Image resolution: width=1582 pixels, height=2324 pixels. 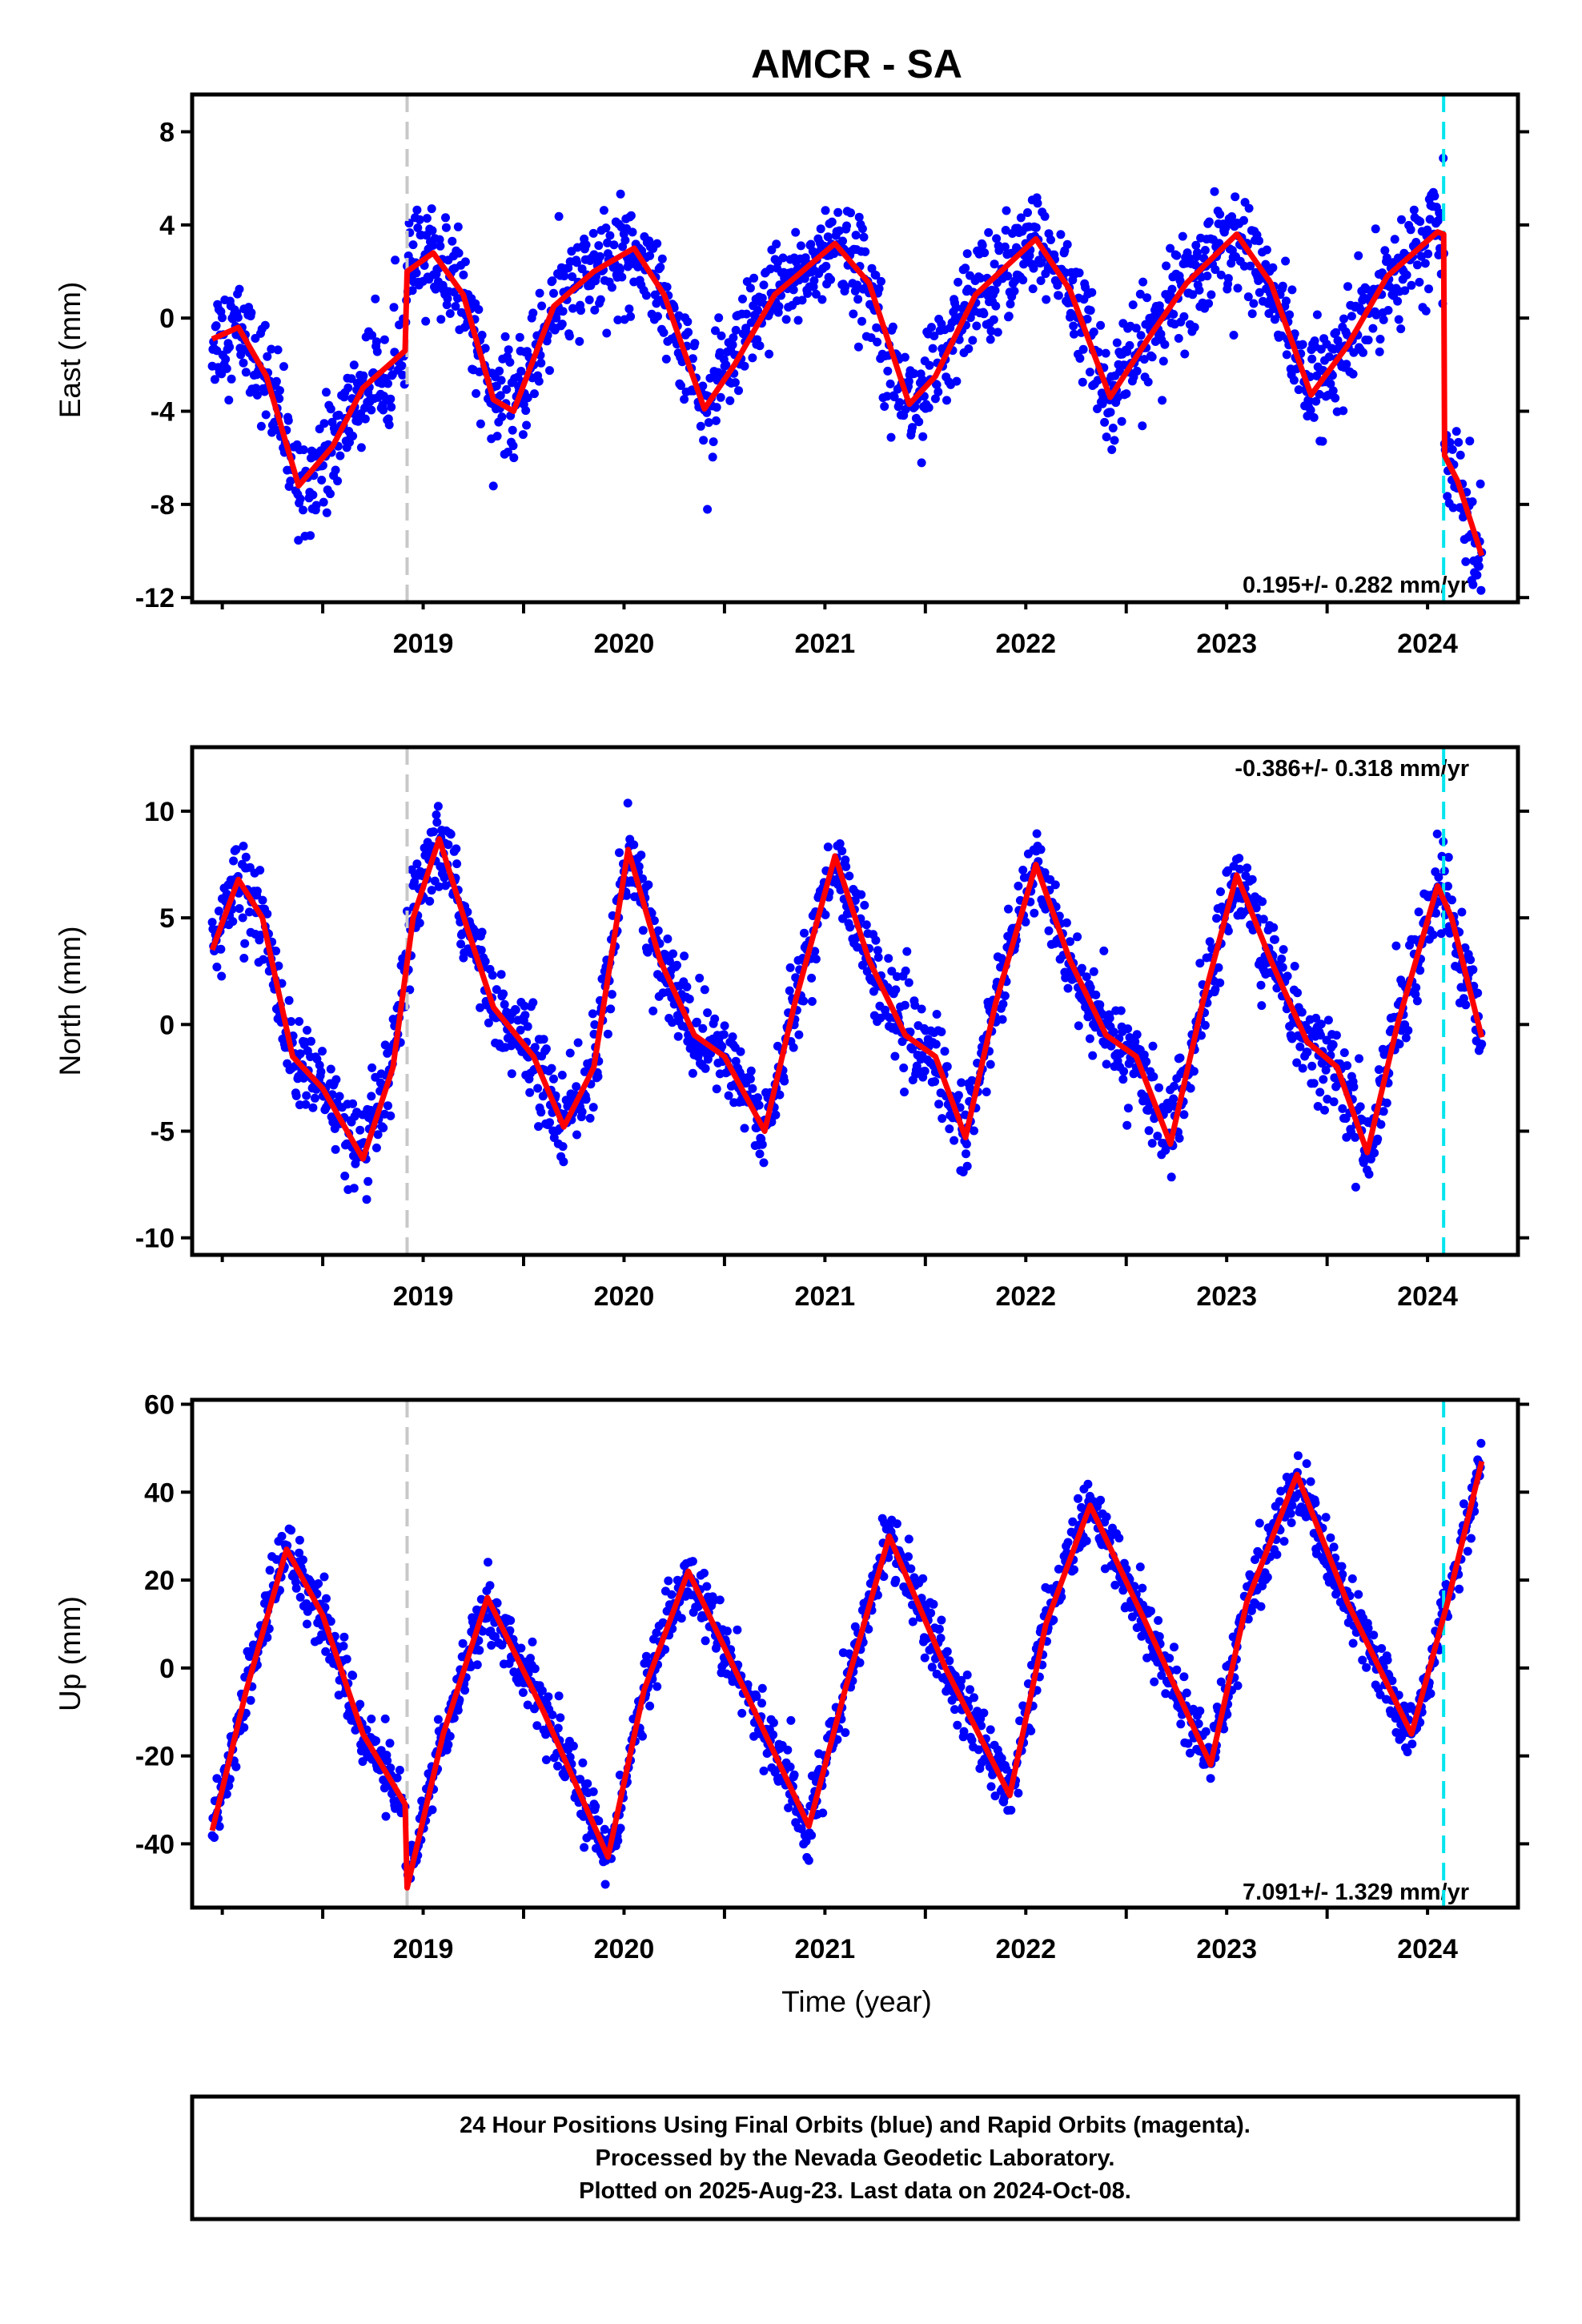 What do you see at coordinates (1226, 644) in the screenshot?
I see `east-x-tick-label: 2023` at bounding box center [1226, 644].